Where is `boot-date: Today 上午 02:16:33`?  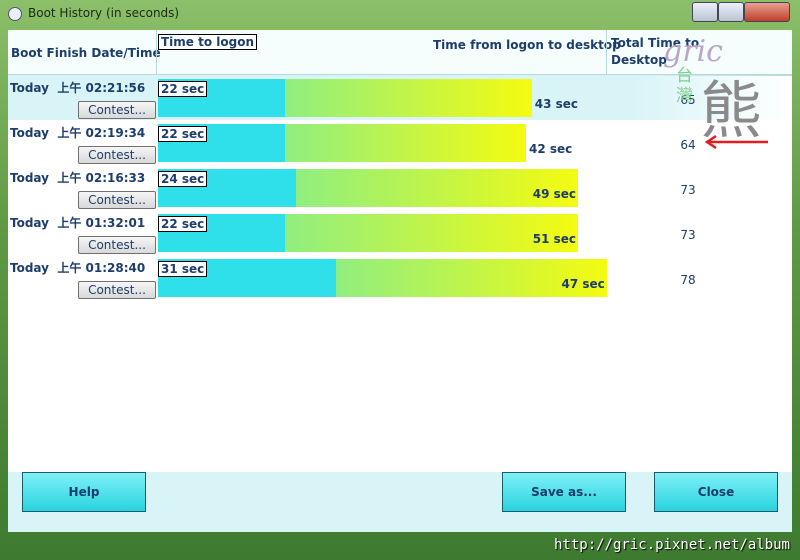 boot-date: Today 上午 02:16:33 is located at coordinates (78, 178).